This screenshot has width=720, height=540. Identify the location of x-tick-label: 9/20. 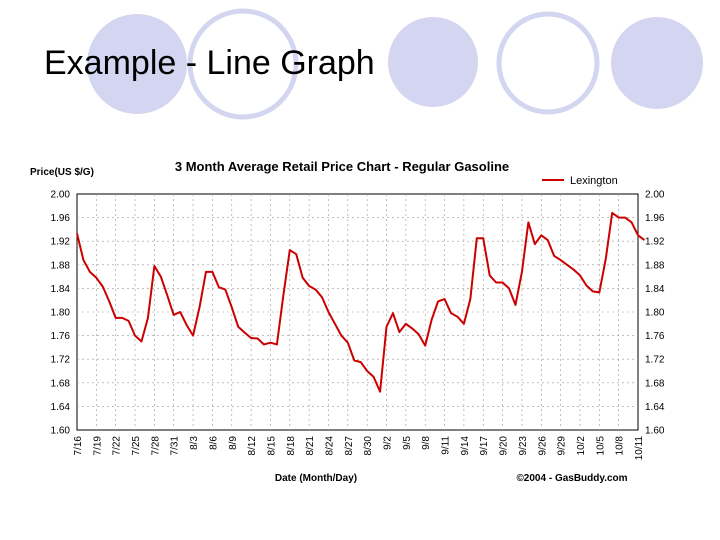
(504, 446).